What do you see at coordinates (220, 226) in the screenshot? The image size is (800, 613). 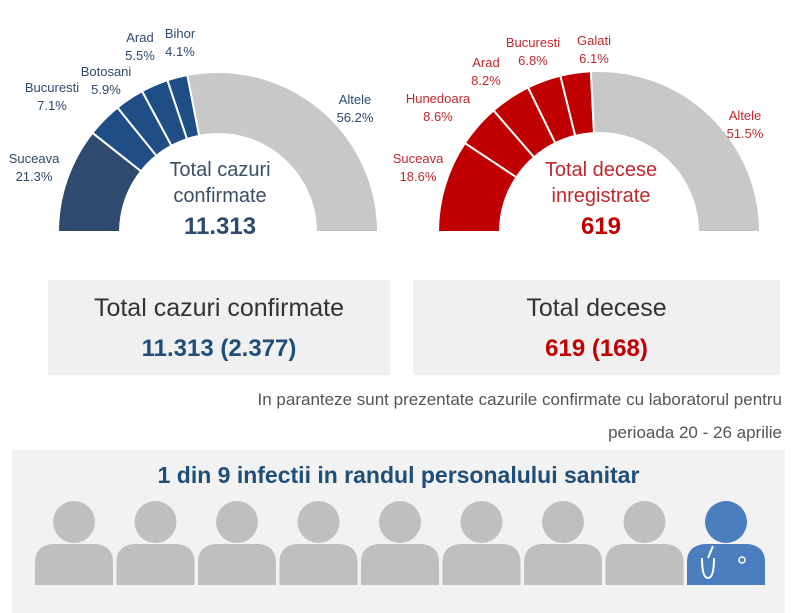 I see `center-value: 11.313` at bounding box center [220, 226].